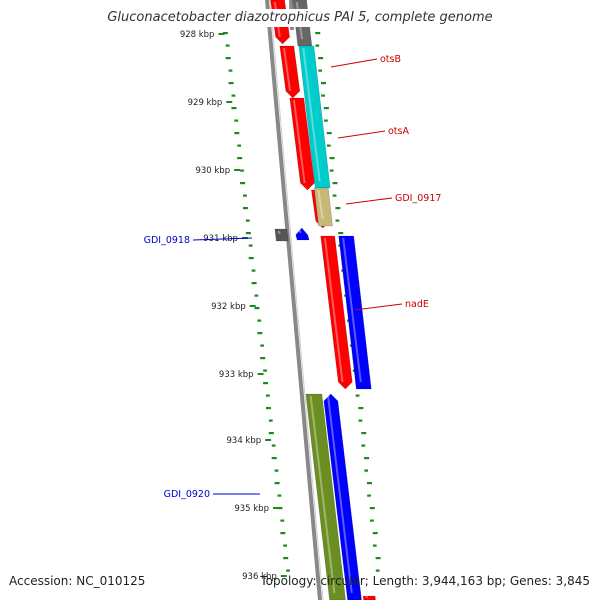 The height and width of the screenshot is (600, 600). Describe the element at coordinates (212, 171) in the screenshot. I see `kbp-label: 930 kbp` at that location.